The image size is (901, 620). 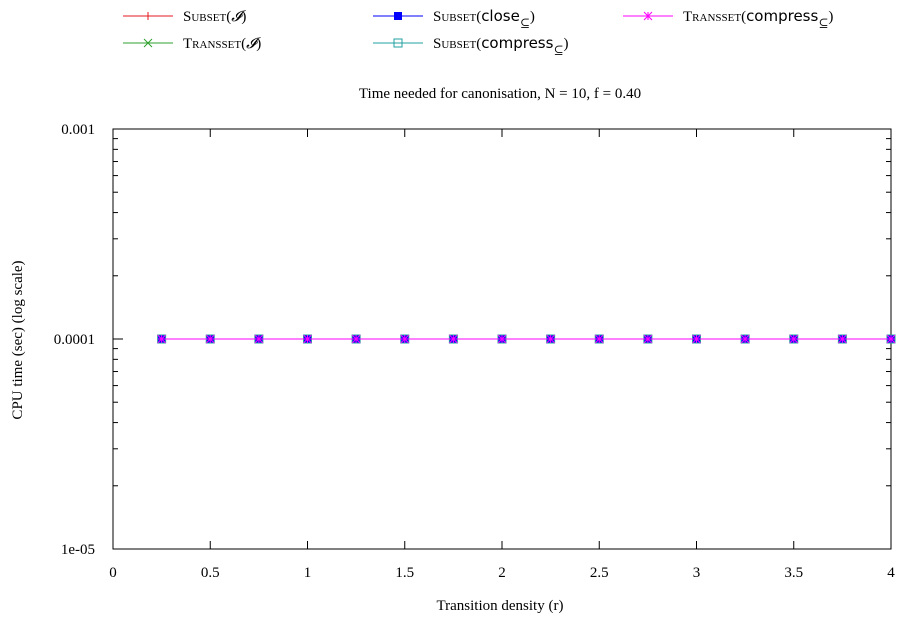 What do you see at coordinates (222, 44) in the screenshot?
I see `legend-label: Transset(𝓘)` at bounding box center [222, 44].